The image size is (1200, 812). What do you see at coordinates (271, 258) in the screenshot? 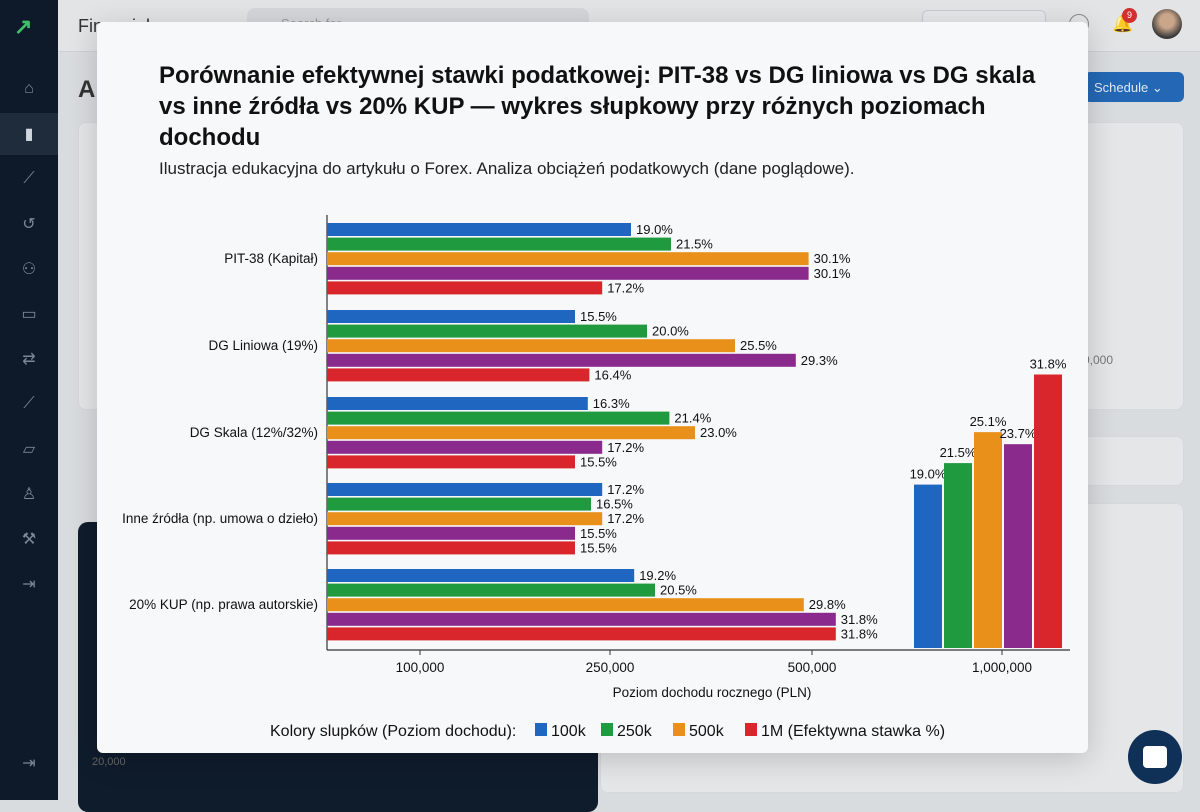
I see `category-label: PIT-38 (Kapitał)` at bounding box center [271, 258].